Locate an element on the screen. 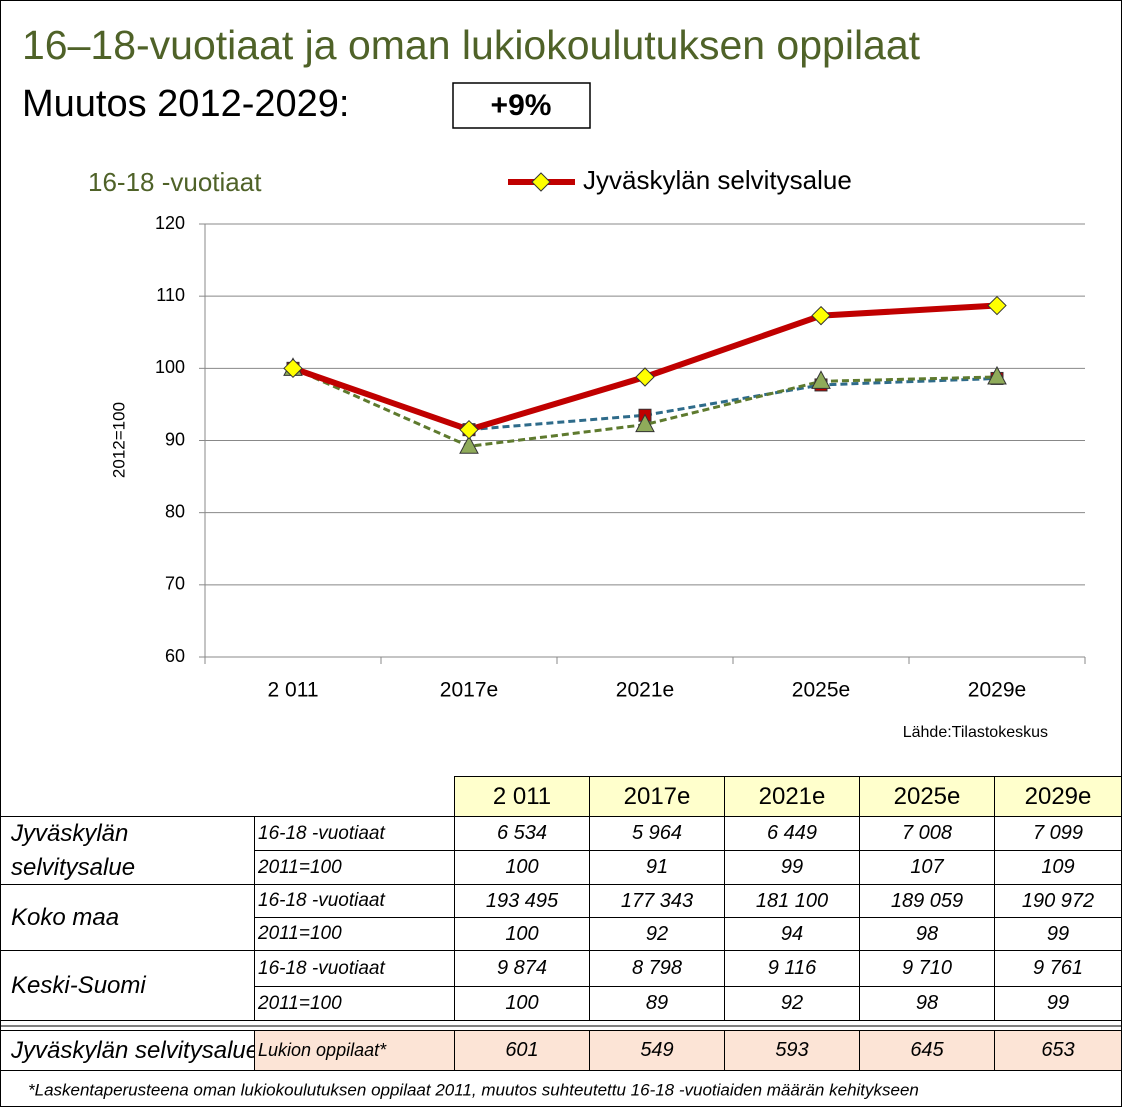 The width and height of the screenshot is (1122, 1107). column-header: 2025e is located at coordinates (927, 796).